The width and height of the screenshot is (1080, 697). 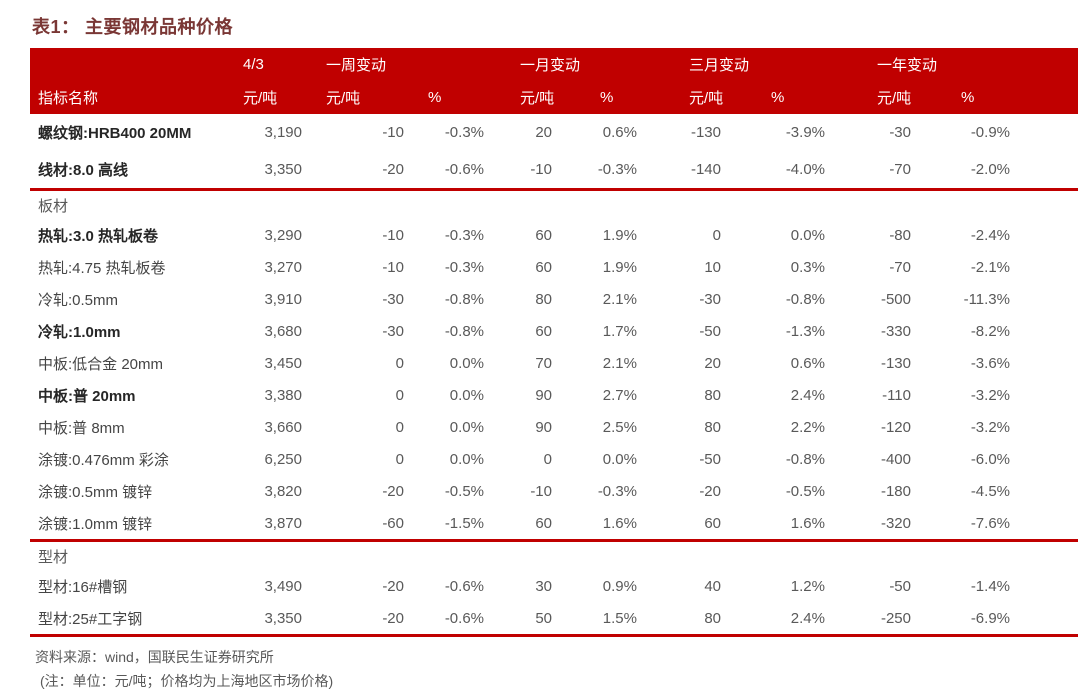 What do you see at coordinates (990, 586) in the screenshot?
I see `value-cell: -1.4%` at bounding box center [990, 586].